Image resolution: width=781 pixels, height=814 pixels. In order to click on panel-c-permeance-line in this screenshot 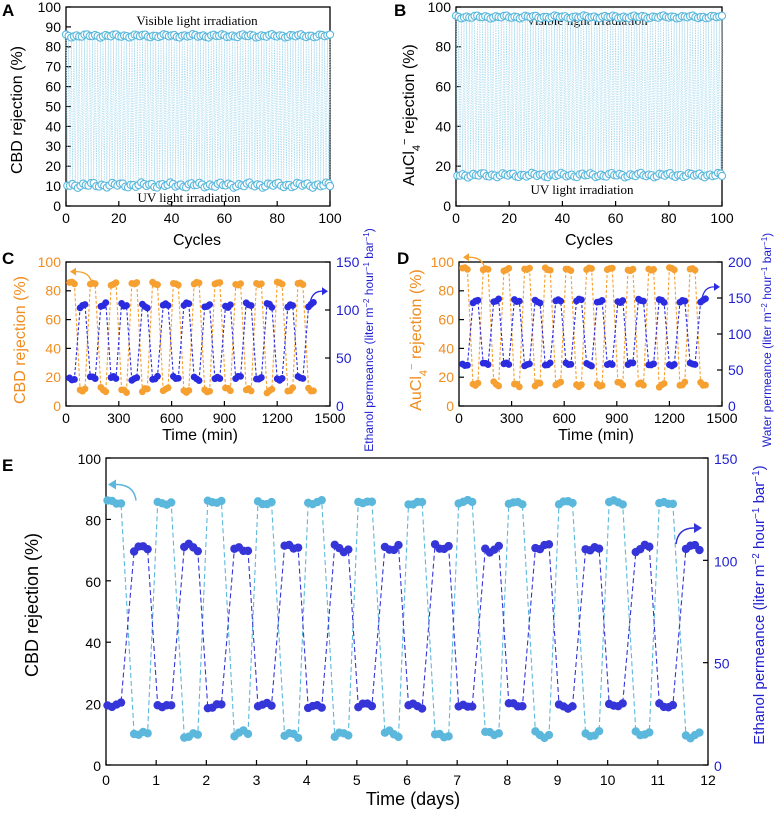, I will do `click(191, 341)`.